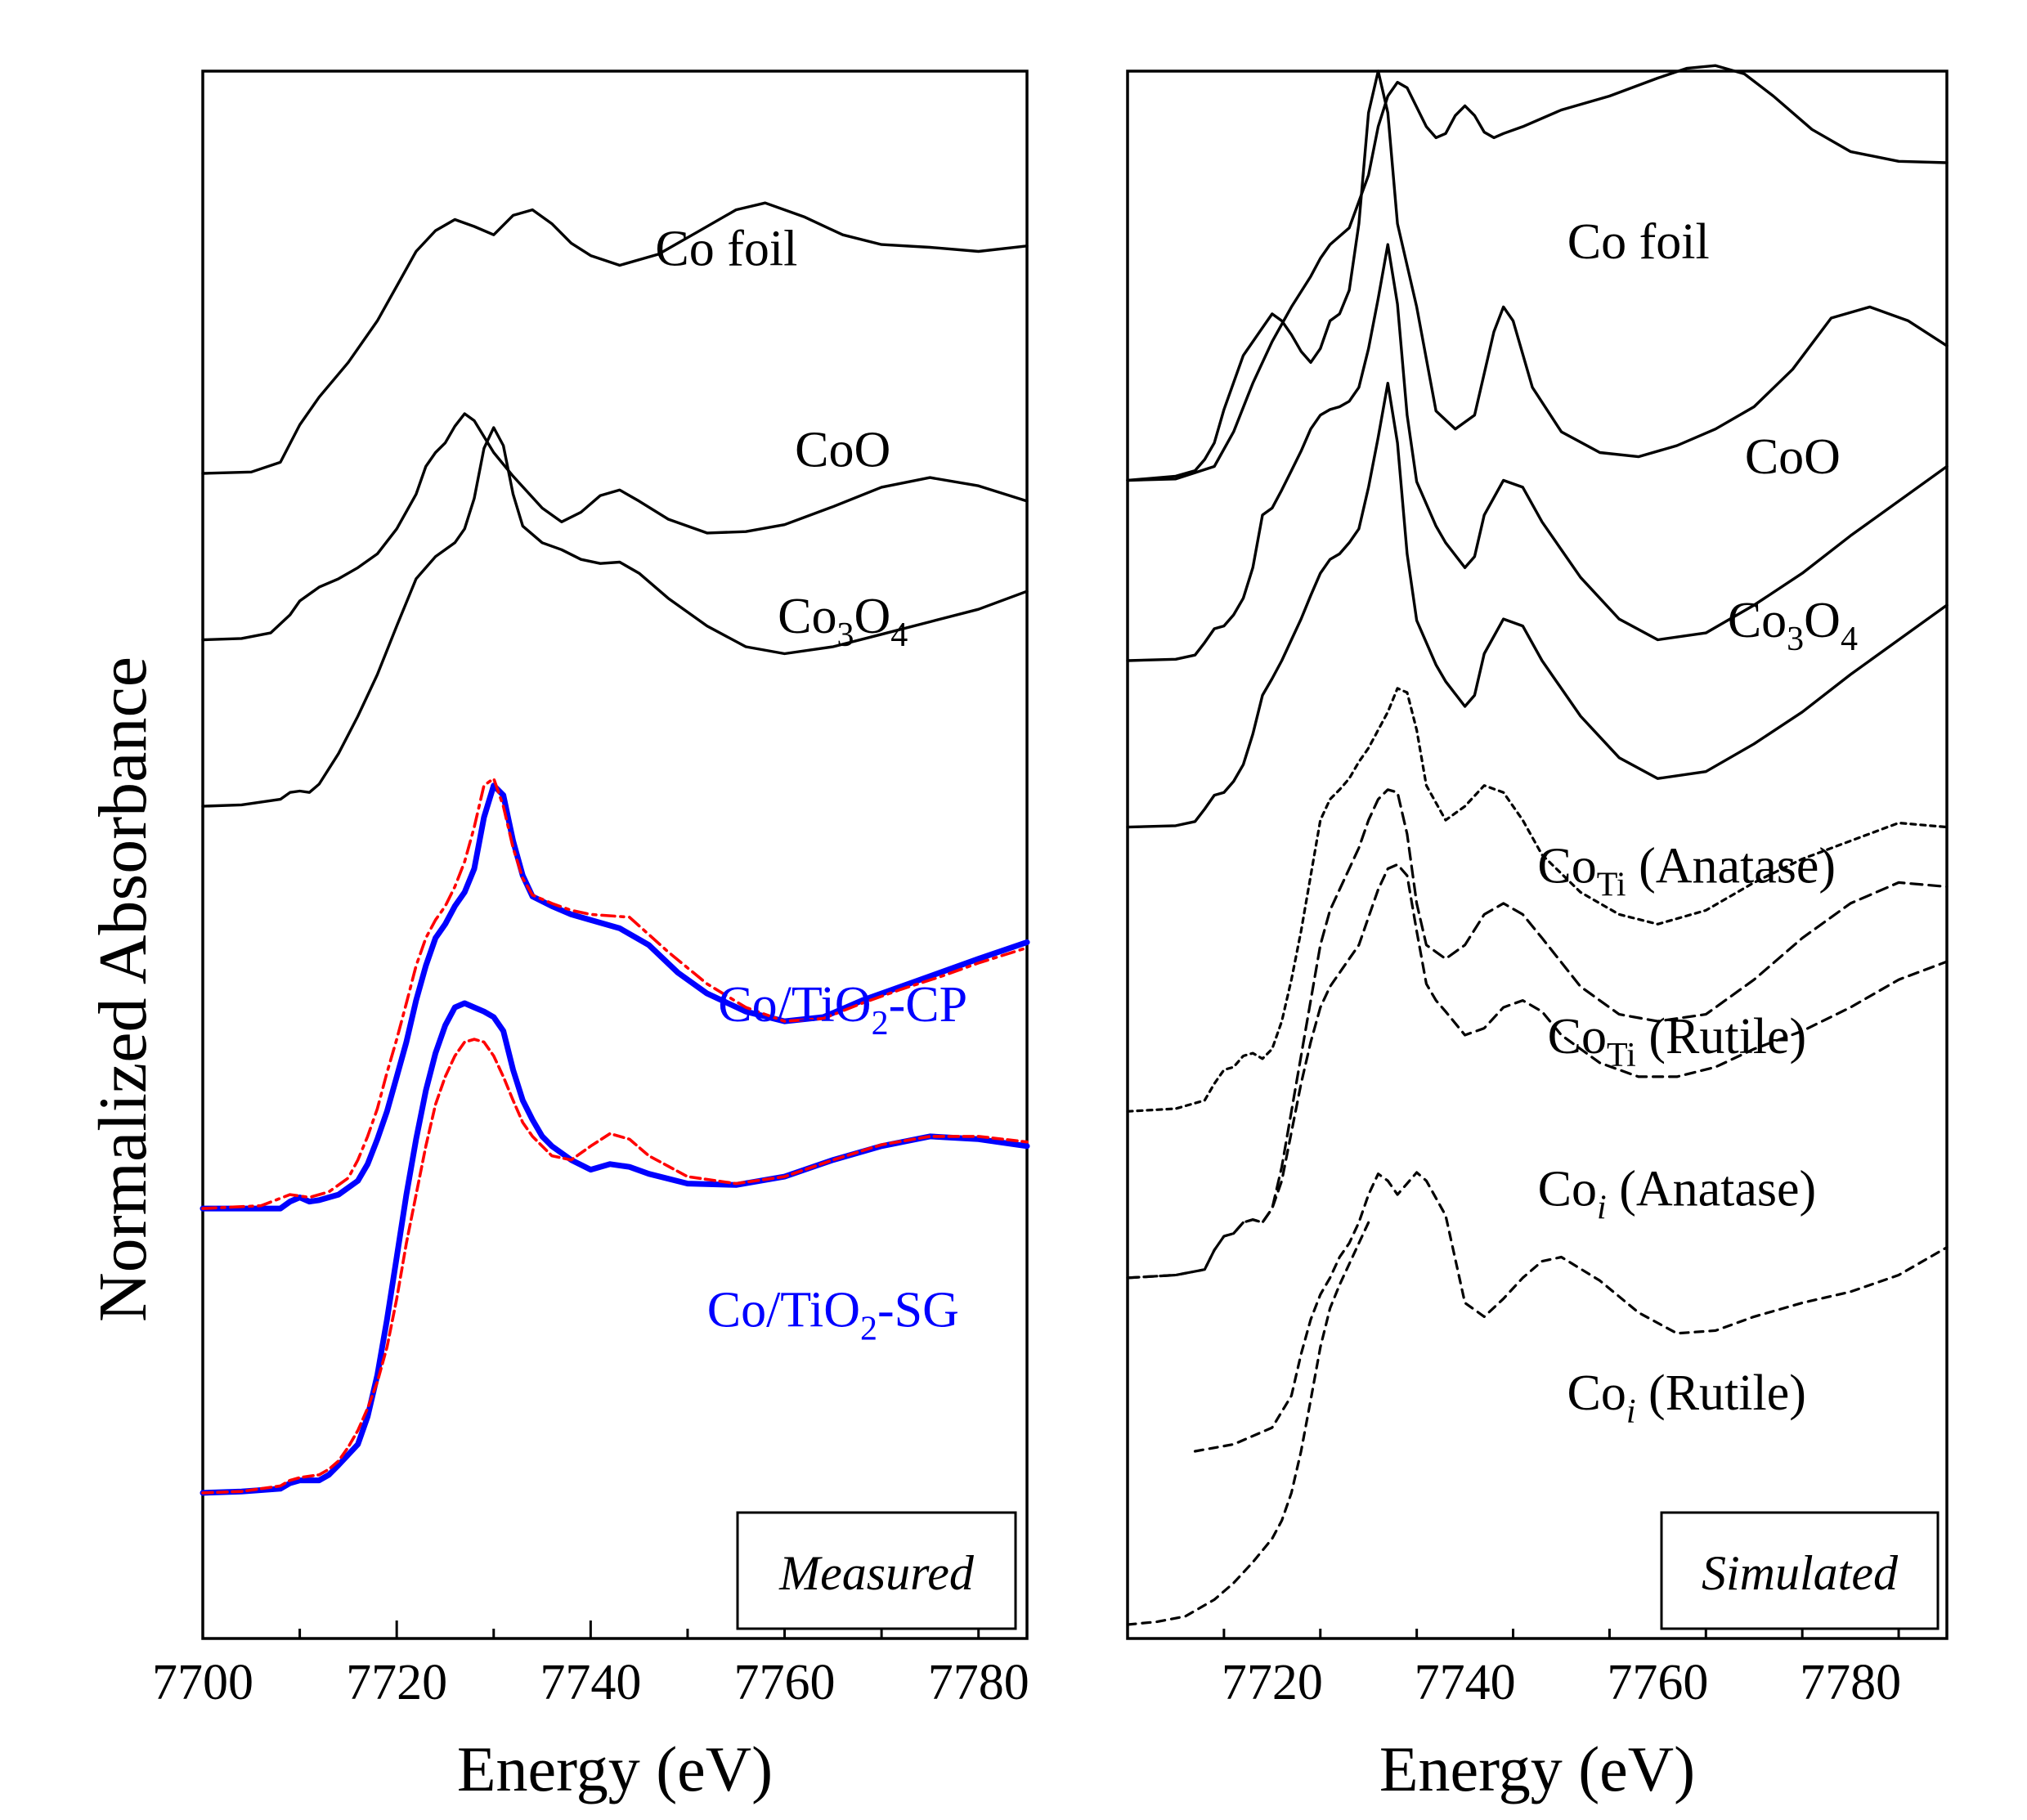 The height and width of the screenshot is (1820, 2027). I want to click on measured-series-label-0: Co foil, so click(726, 250).